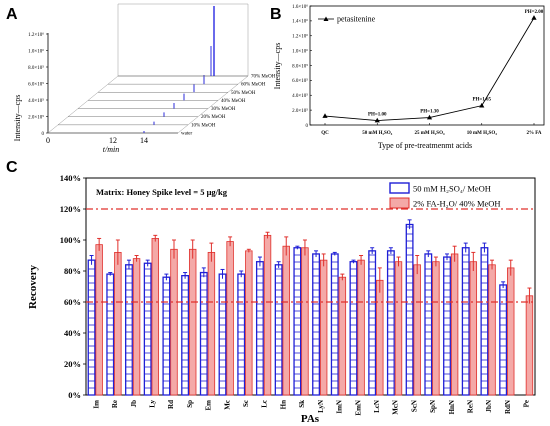  I want to click on panel-c-bar-1-Sc, so click(241, 334).